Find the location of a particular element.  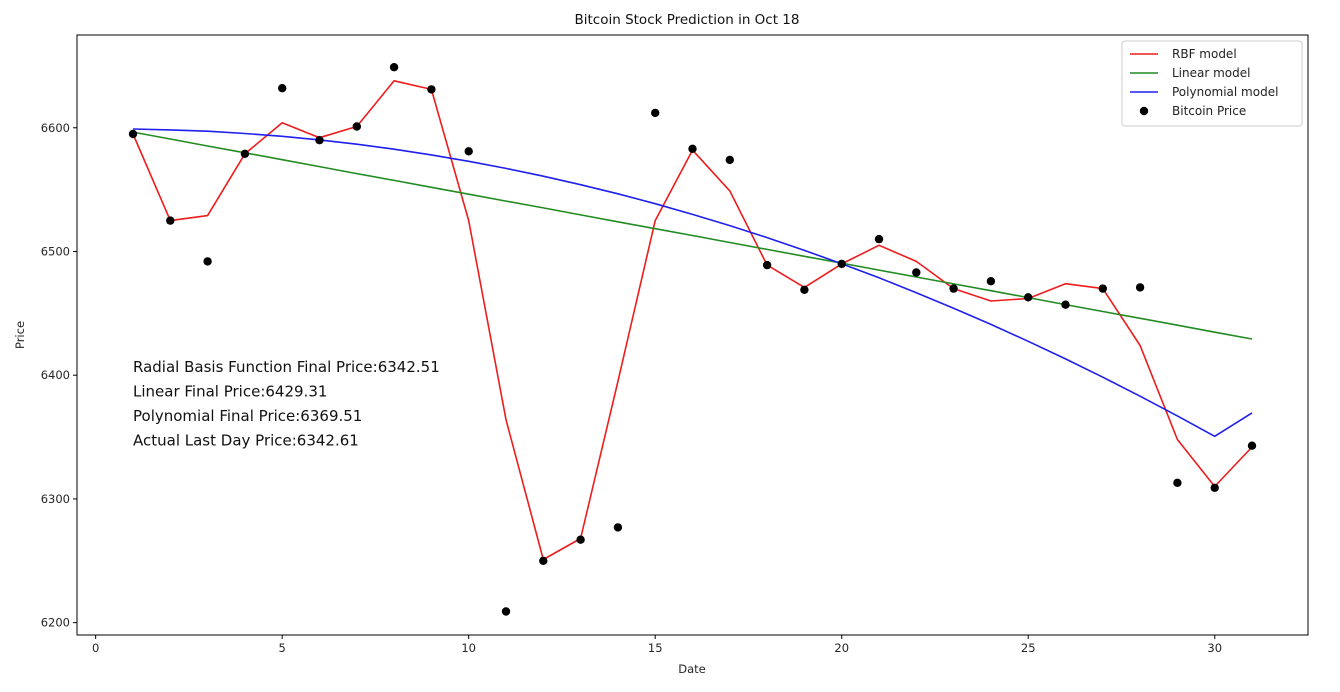

legend-swatch is located at coordinates (1144, 111).